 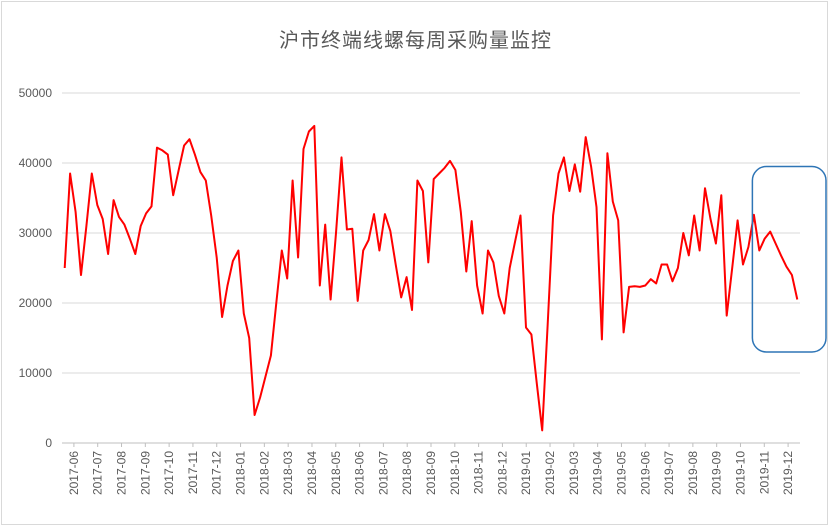 I want to click on x-tick-label: 2019-09, so click(x=717, y=473).